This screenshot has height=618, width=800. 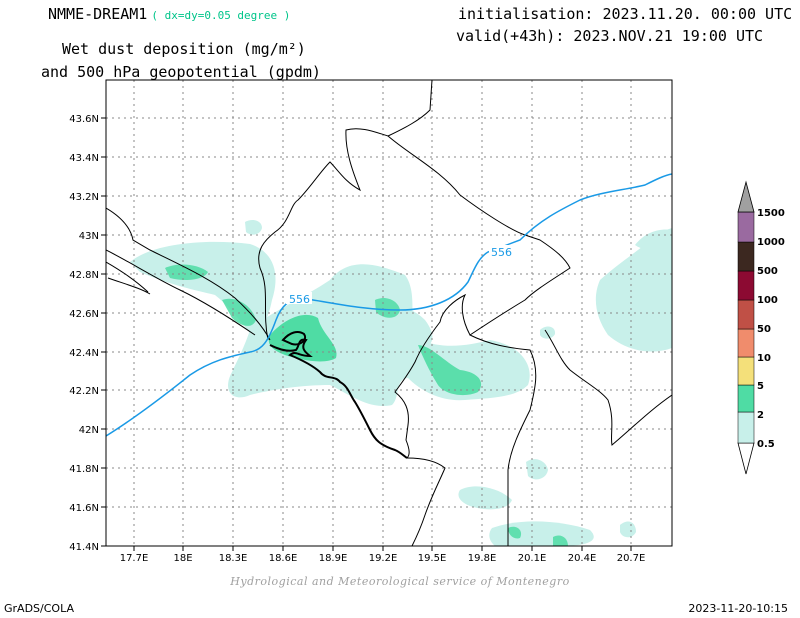 What do you see at coordinates (746, 427) in the screenshot?
I see `legend-swatch-0.5` at bounding box center [746, 427].